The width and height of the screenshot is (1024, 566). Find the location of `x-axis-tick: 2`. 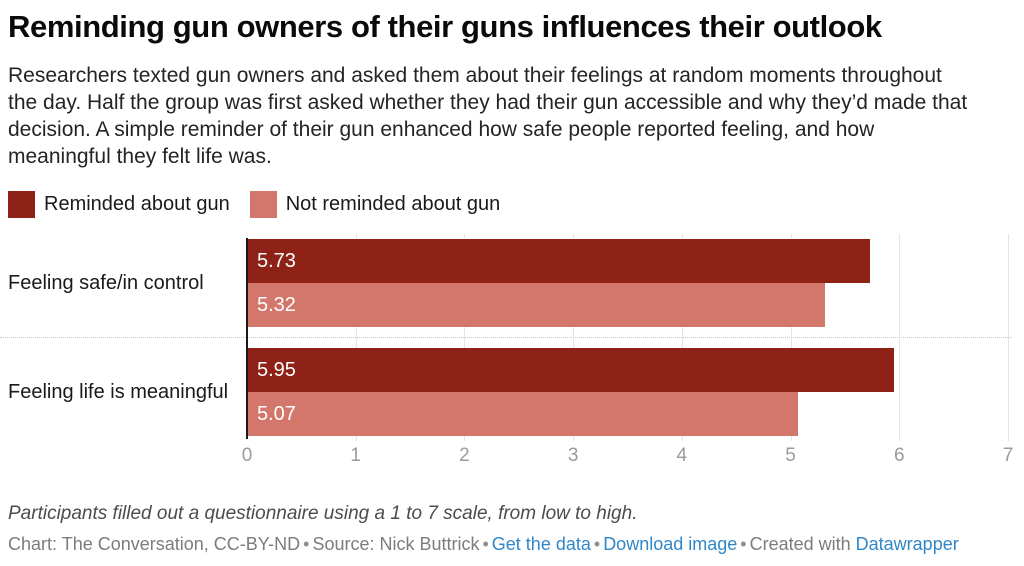

x-axis-tick: 2 is located at coordinates (464, 456).